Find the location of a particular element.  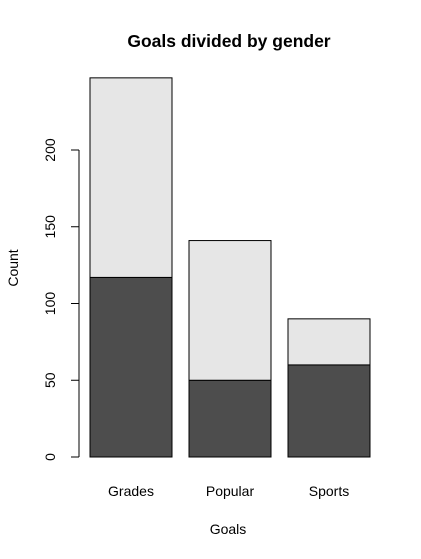

y-axis-label: Count is located at coordinates (13, 267).